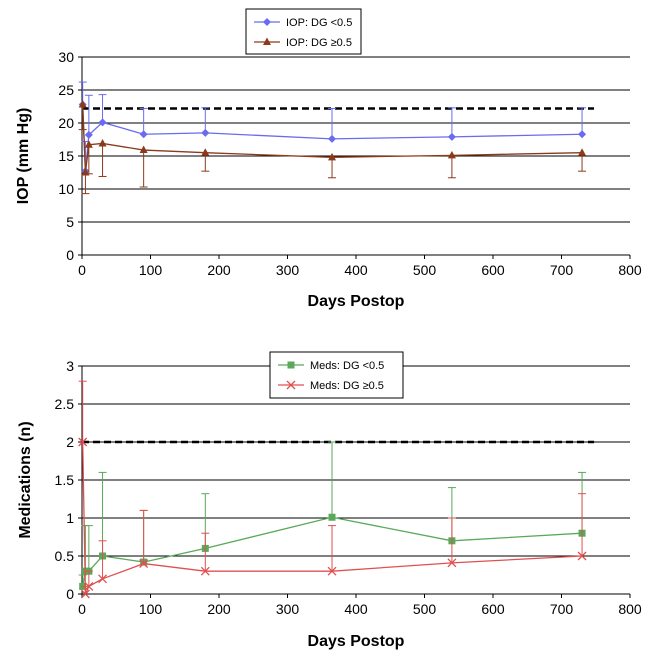 This screenshot has height=654, width=655. What do you see at coordinates (65, 556) in the screenshot?
I see `y-tick-label: 0.5` at bounding box center [65, 556].